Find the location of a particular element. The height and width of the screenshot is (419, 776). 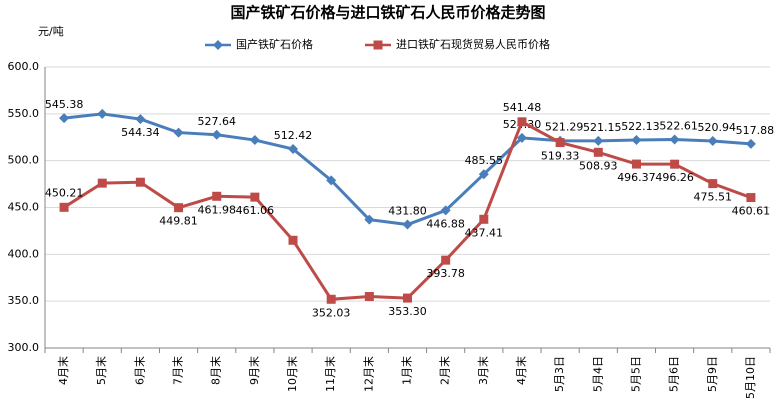

data-label: 522.13 is located at coordinates (640, 126).